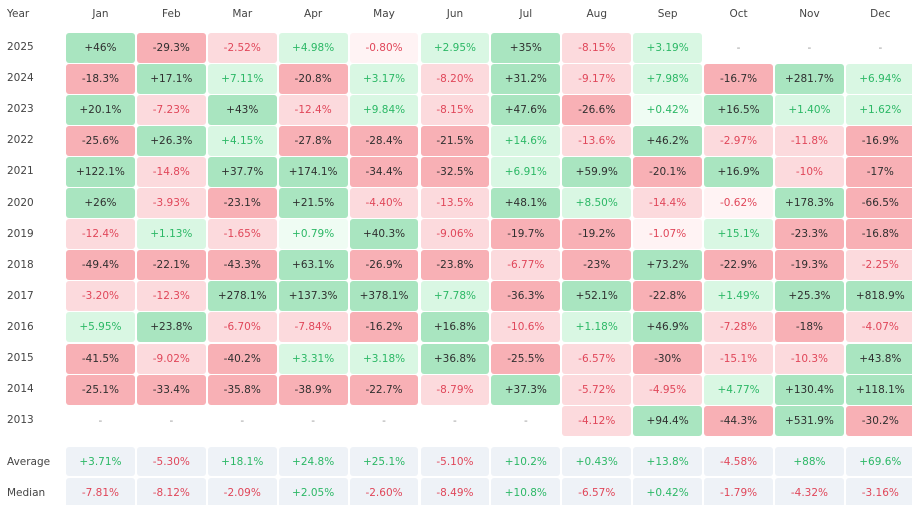 The width and height of the screenshot is (912, 505). Describe the element at coordinates (738, 234) in the screenshot. I see `return-cell: +15.1%` at that location.